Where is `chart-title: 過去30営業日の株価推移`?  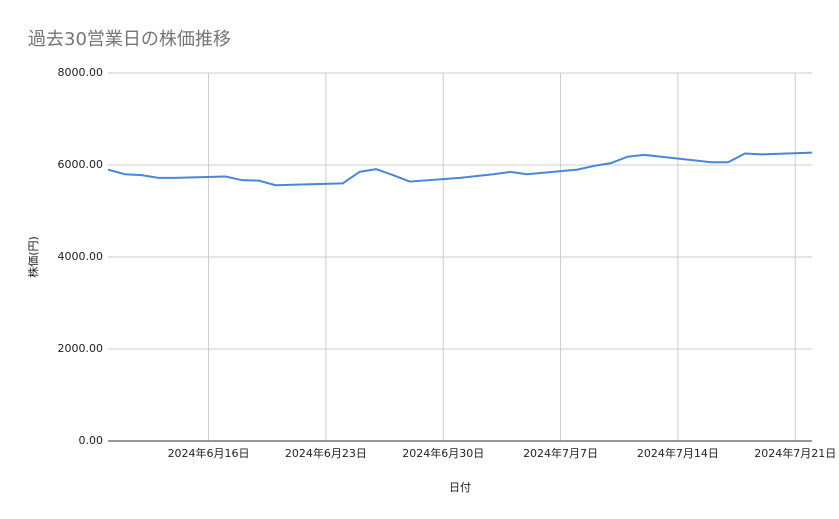 chart-title: 過去30営業日の株価推移 is located at coordinates (129, 39).